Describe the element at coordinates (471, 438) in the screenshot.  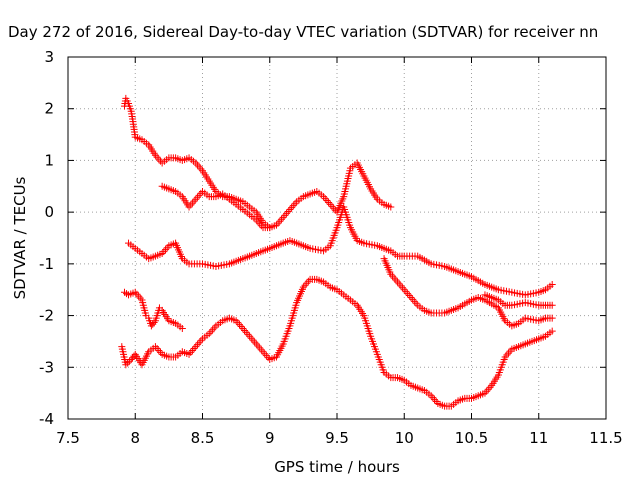
I see `x-tick-label: 10.5` at that location.